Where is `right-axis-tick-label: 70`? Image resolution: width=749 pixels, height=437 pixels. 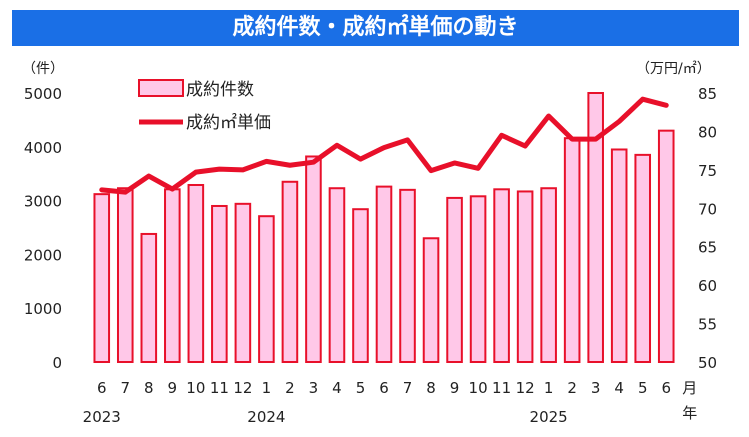
right-axis-tick-label: 70 is located at coordinates (707, 209).